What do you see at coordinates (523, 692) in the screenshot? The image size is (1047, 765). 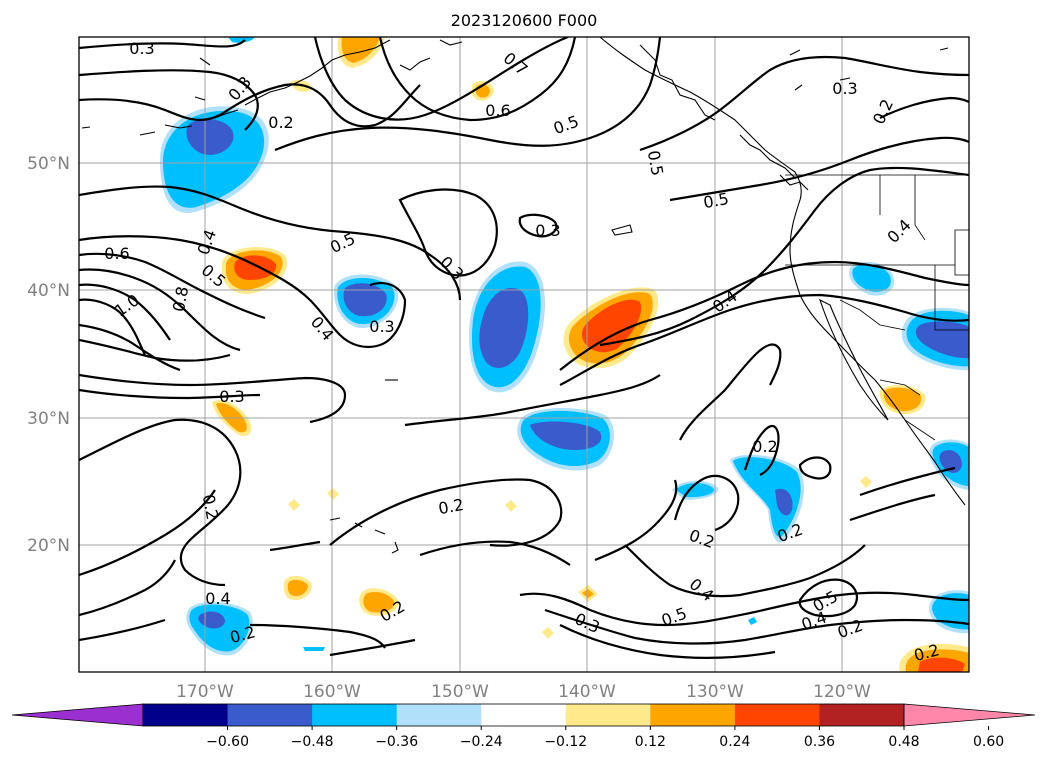 I see `longitude-labels: 170°W 160°W 150°W 140°W 130°W 120°W` at bounding box center [523, 692].